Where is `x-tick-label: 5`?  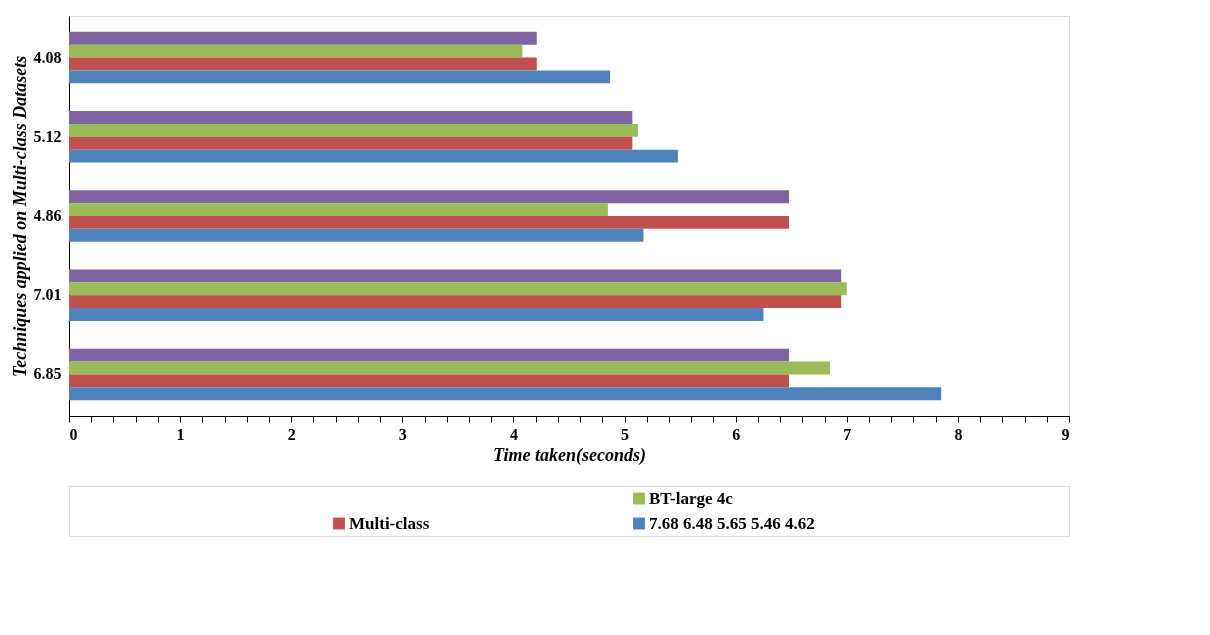 x-tick-label: 5 is located at coordinates (625, 434).